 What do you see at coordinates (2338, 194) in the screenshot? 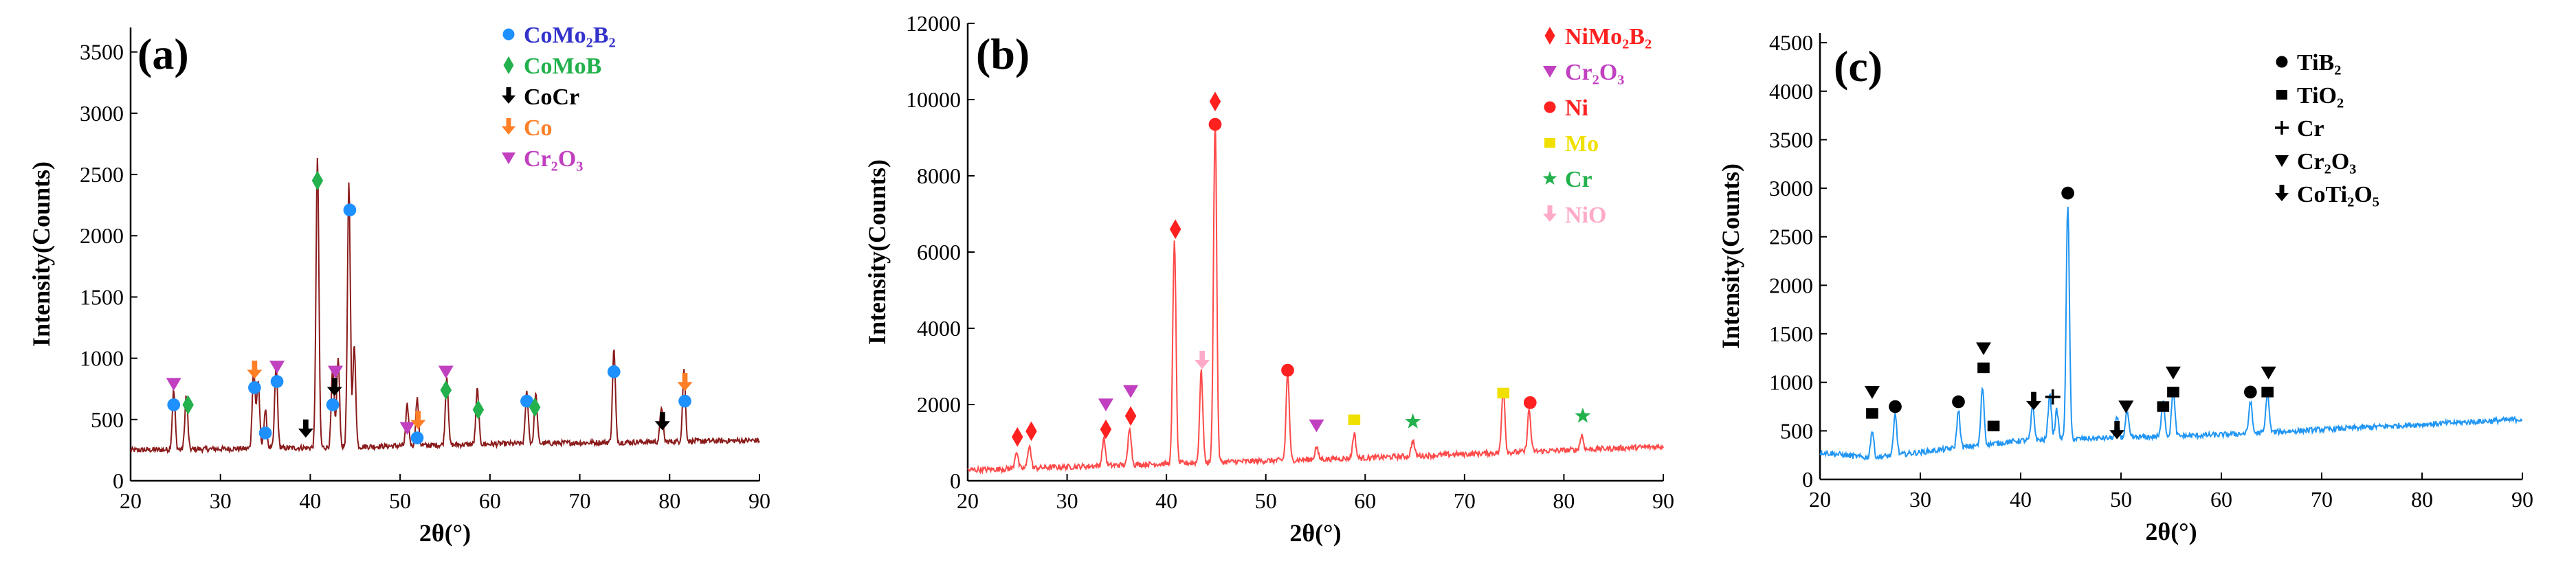
I see `legend-label: CoTi₂O₅` at bounding box center [2338, 194].